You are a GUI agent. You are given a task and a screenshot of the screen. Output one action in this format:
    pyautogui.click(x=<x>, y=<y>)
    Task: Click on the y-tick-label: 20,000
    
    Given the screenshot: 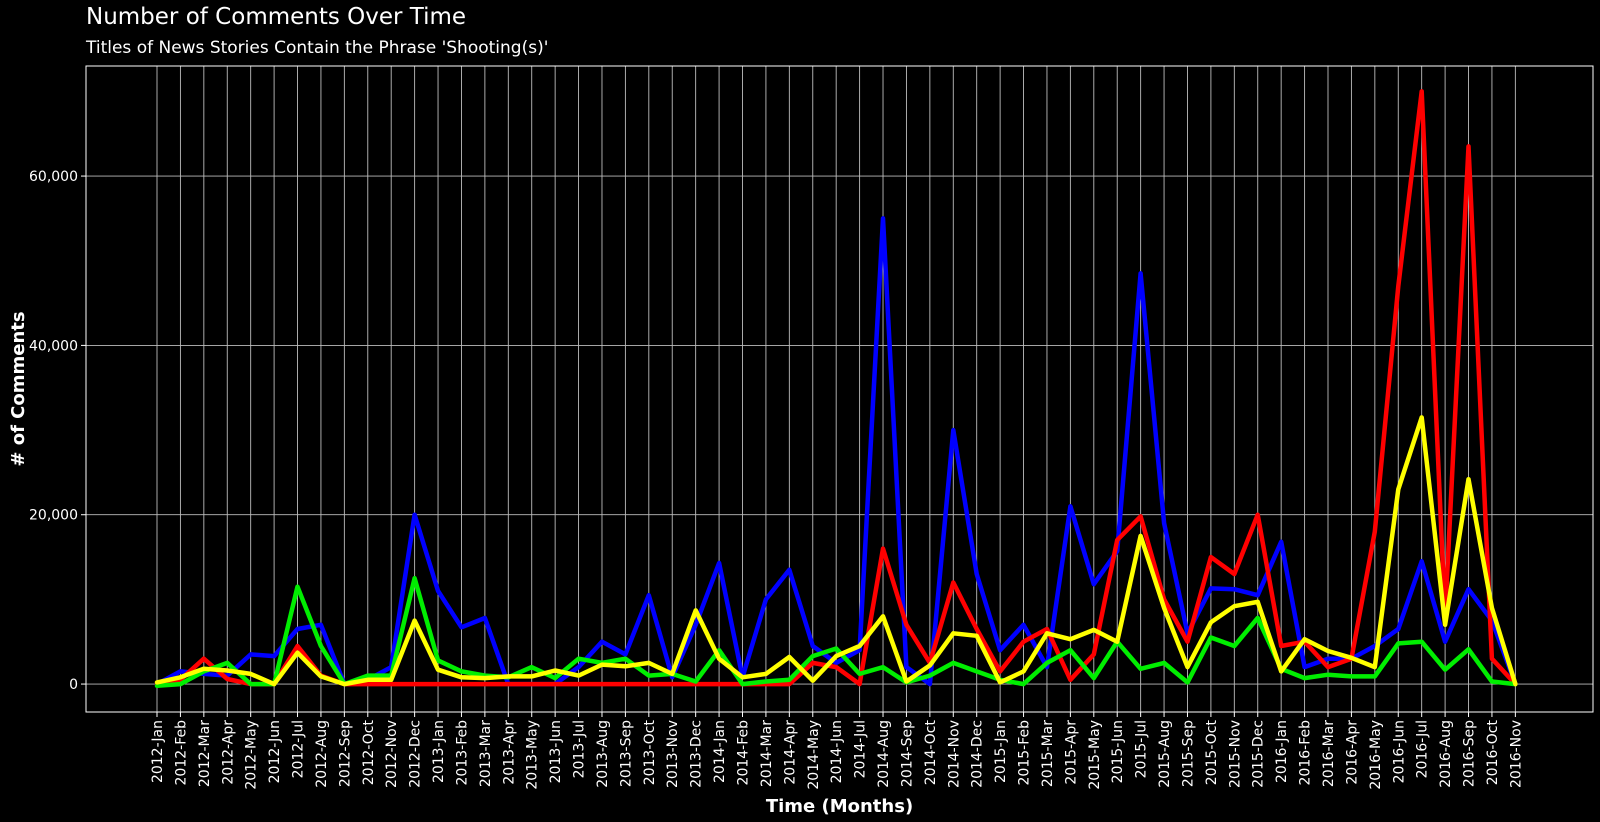 What is the action you would take?
    pyautogui.click(x=53, y=516)
    